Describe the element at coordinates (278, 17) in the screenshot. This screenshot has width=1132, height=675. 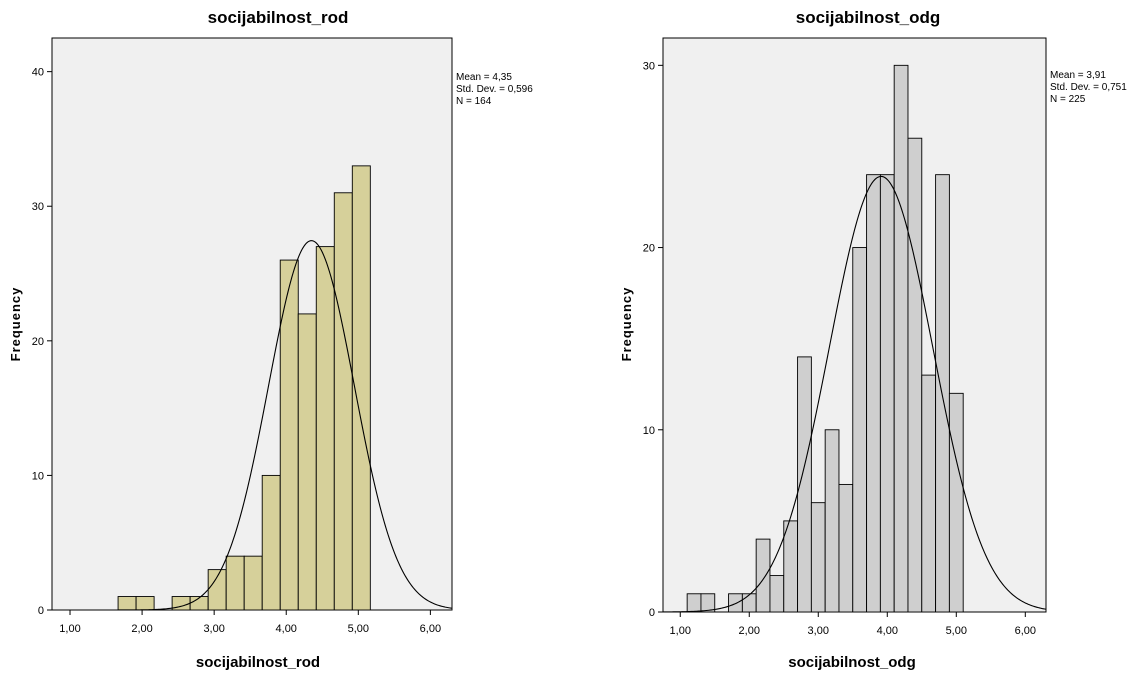
I see `chart-title-rod: socijabilnost_rod` at that location.